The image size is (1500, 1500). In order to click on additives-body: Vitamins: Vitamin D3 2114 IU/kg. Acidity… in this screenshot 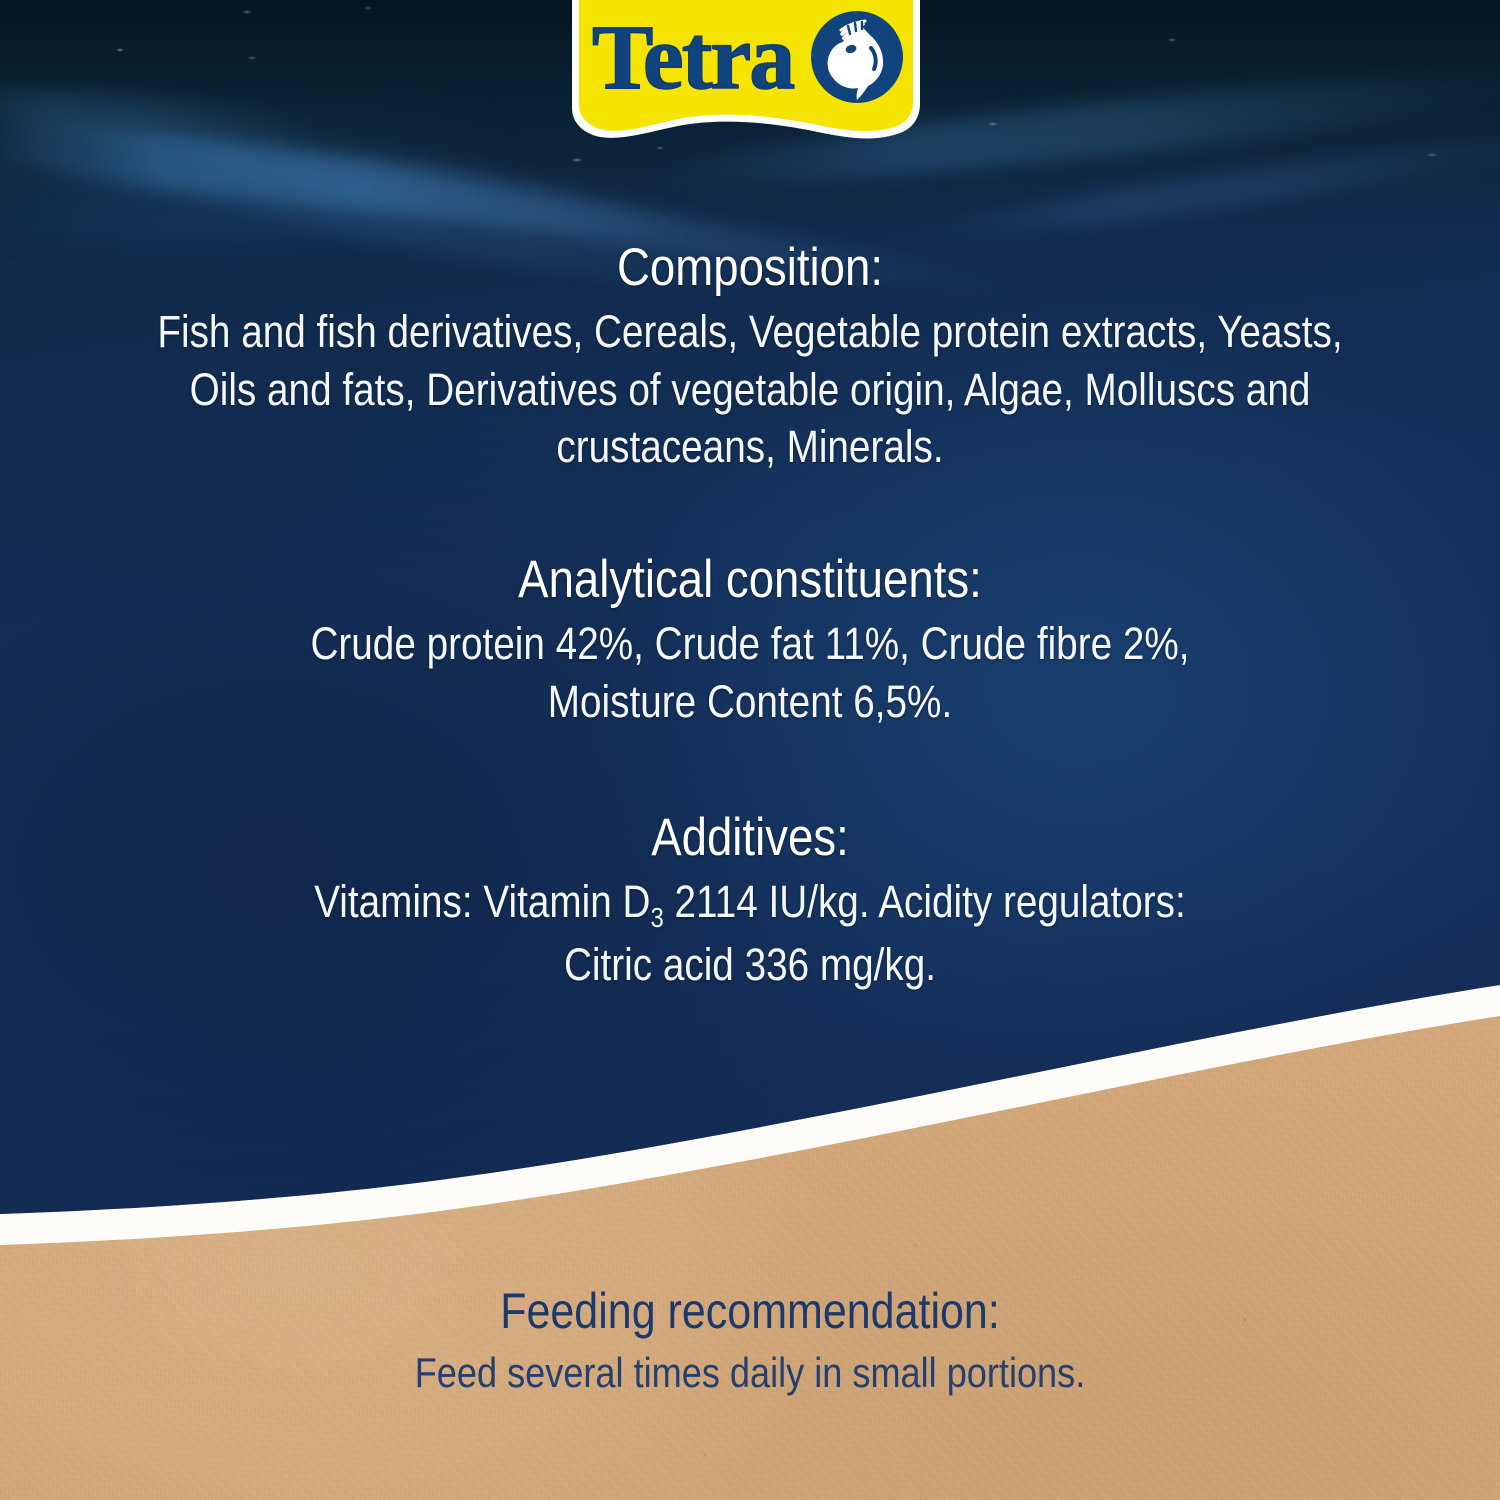, I will do `click(750, 933)`.